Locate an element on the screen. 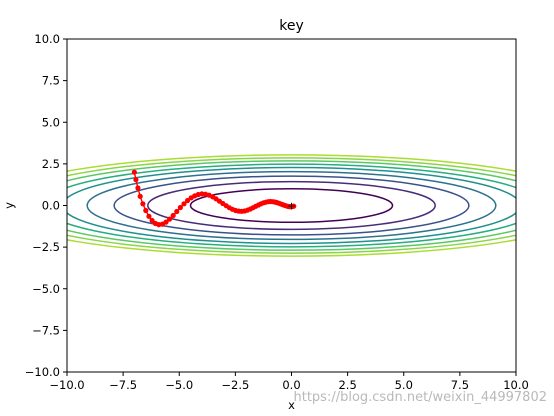 Image resolution: width=554 pixels, height=416 pixels. watermark-text: https://blog.csdn.net/weixin_44997802 is located at coordinates (420, 397).